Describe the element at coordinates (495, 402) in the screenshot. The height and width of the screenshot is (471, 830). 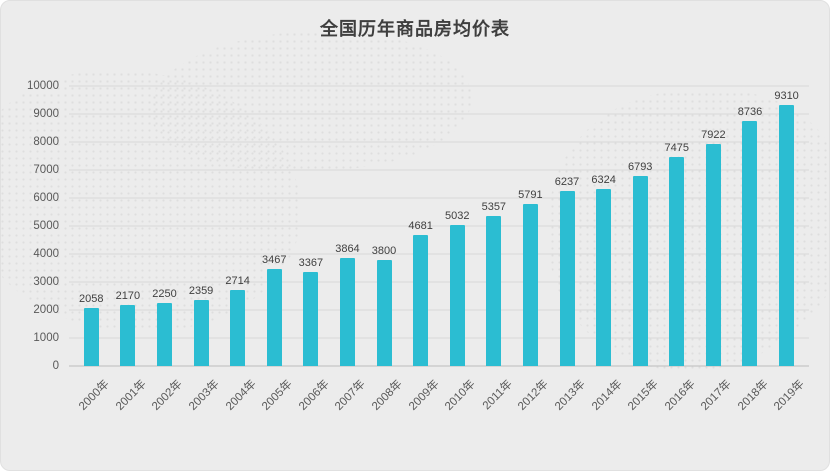
I see `x-axis-tick: 2011年` at that location.